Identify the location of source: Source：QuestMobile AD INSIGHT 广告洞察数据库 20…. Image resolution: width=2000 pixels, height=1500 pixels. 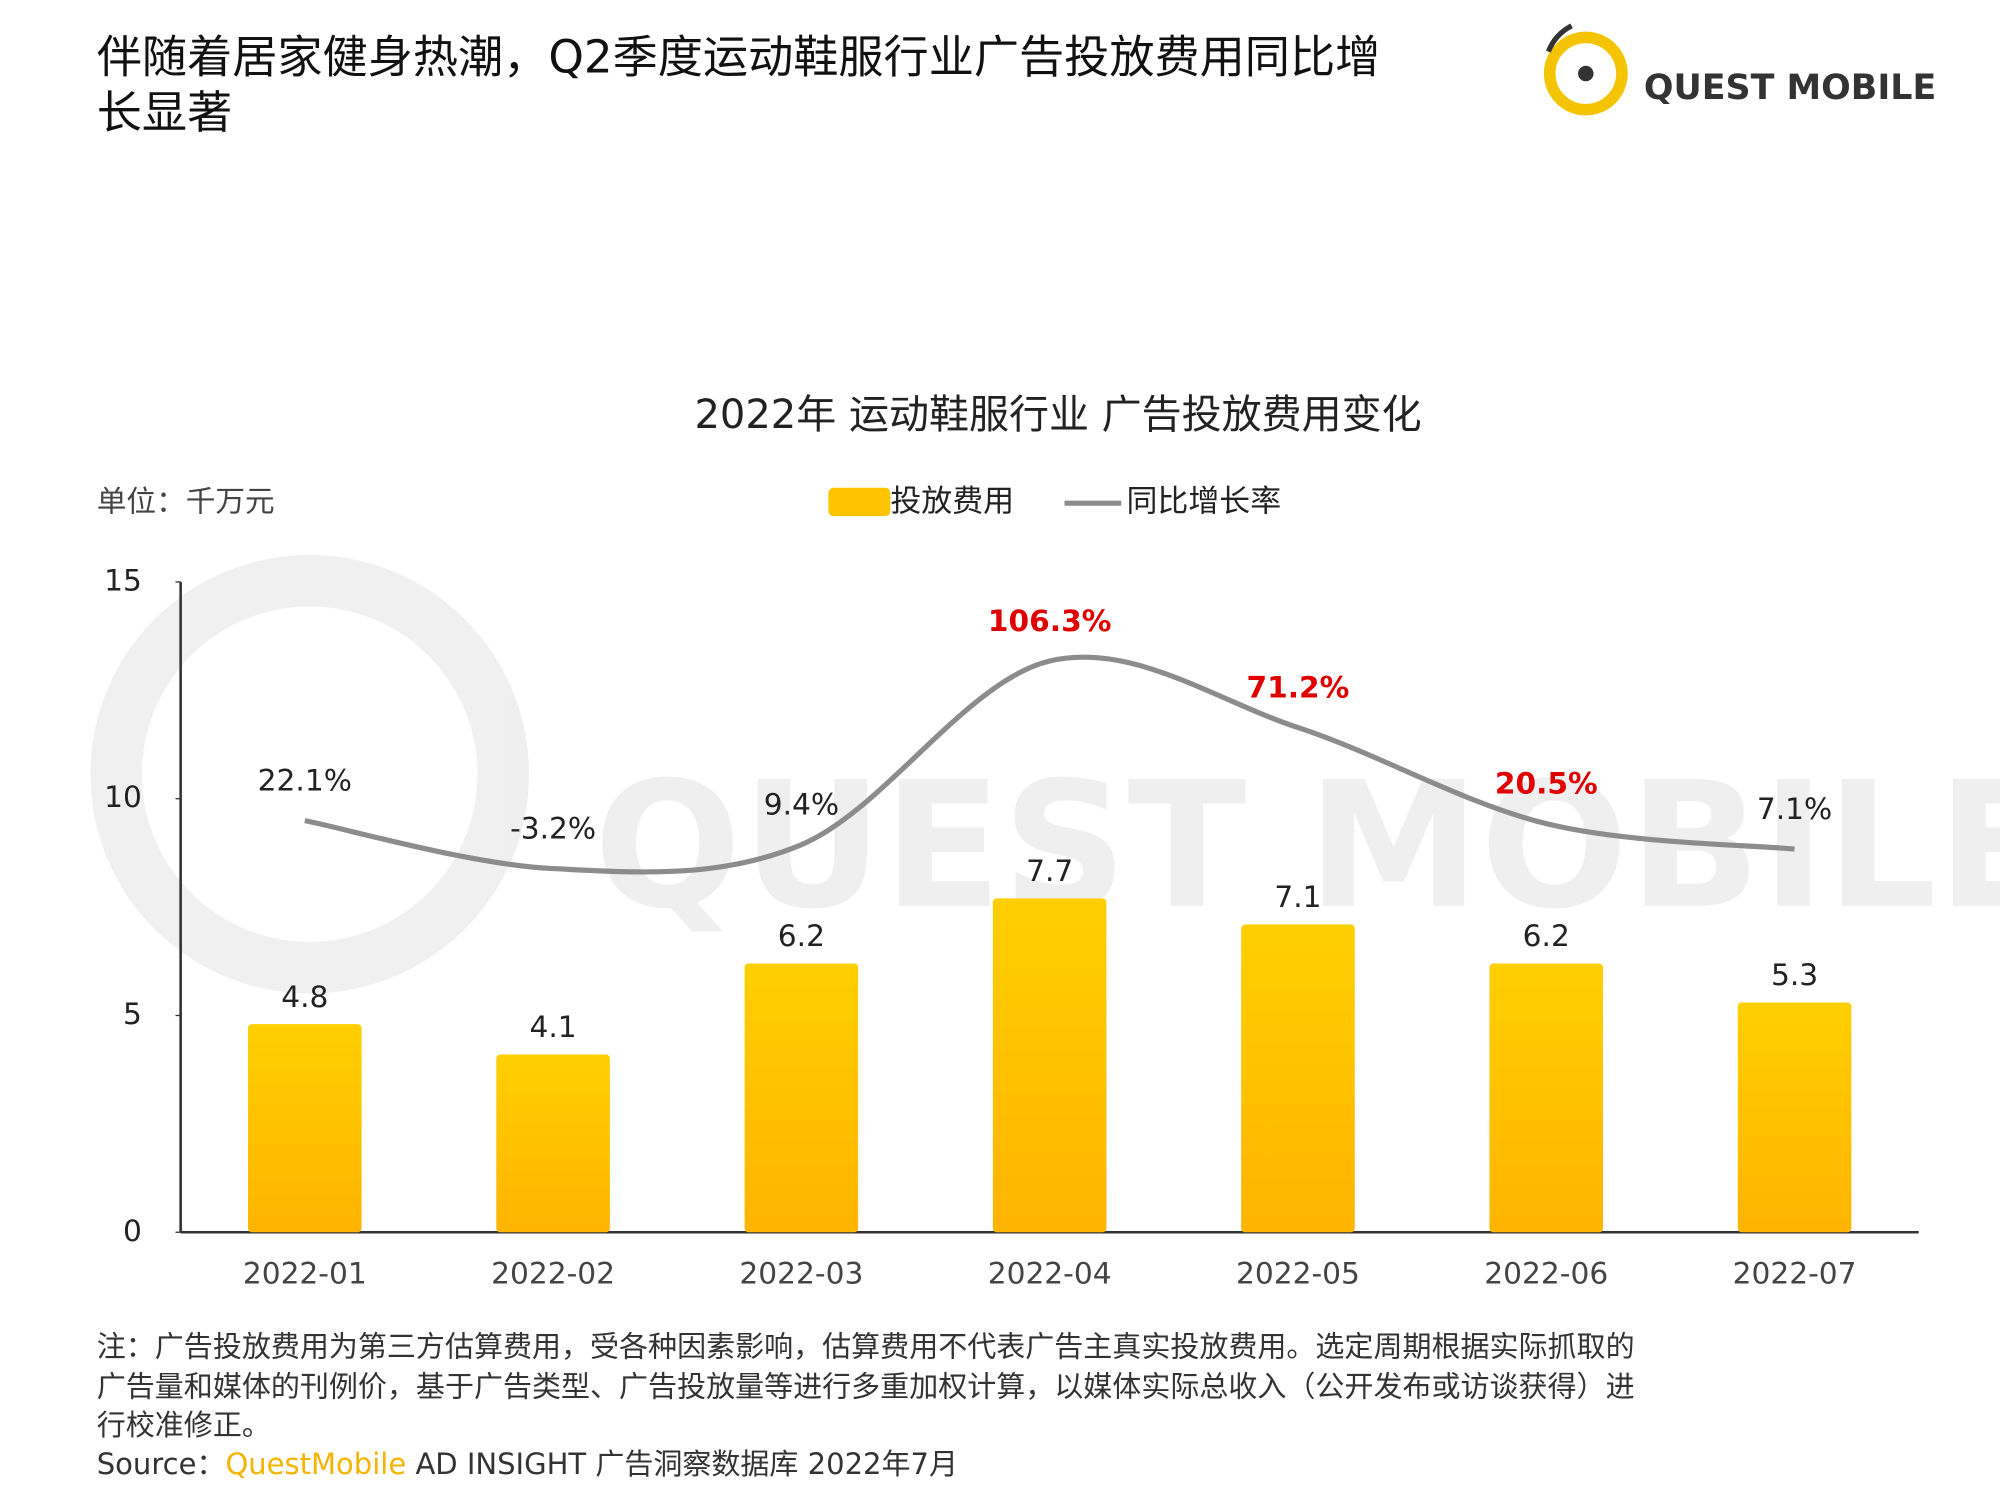
(527, 1464).